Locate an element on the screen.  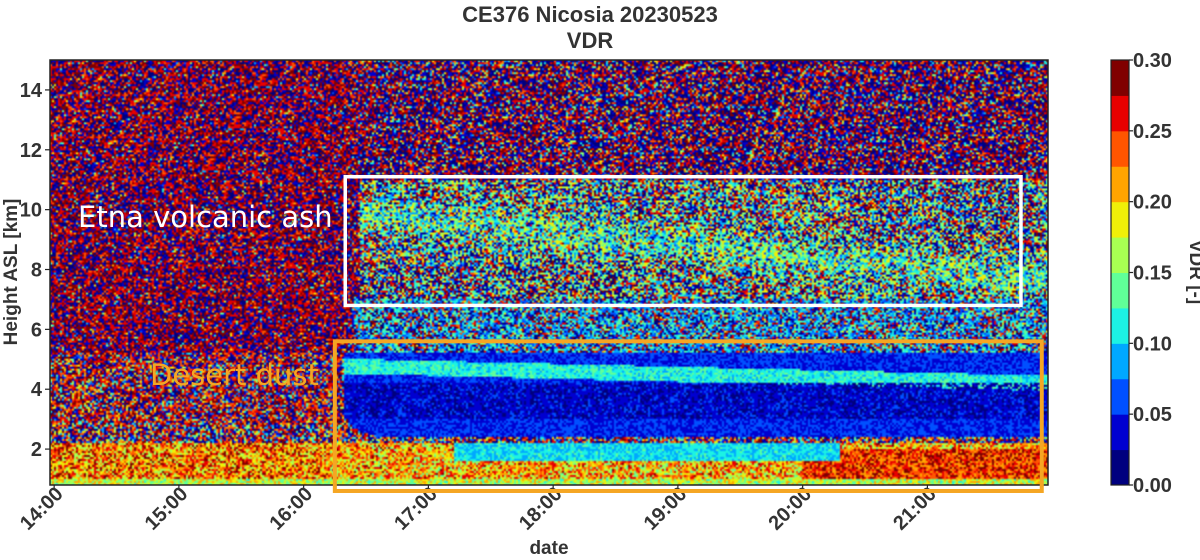
y-tick-label: 12 is located at coordinates (31, 151).